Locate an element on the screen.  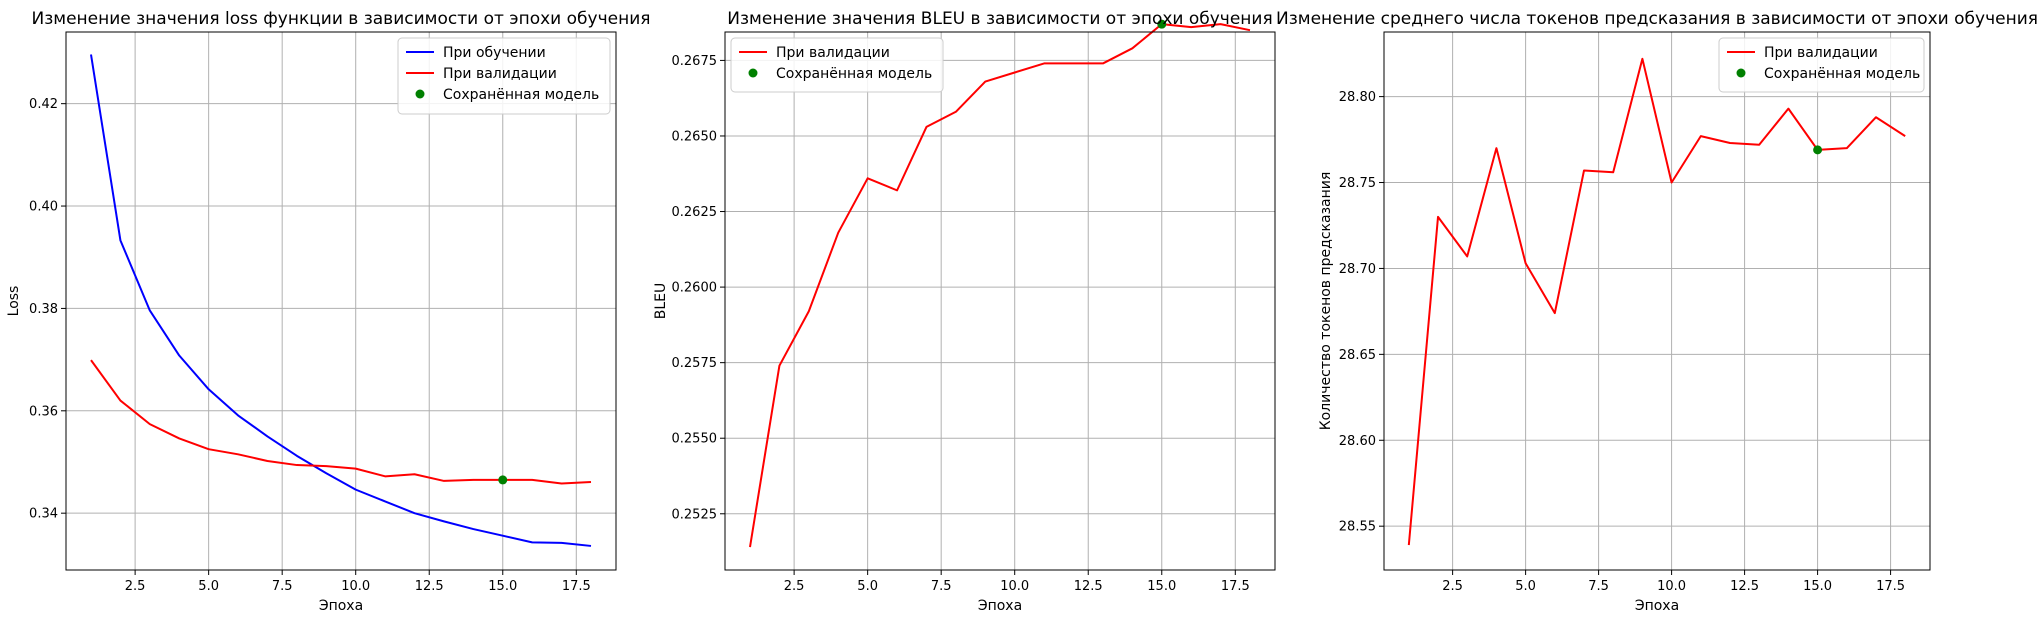
legend: При валидации Сохранённая модель is located at coordinates (837, 65).